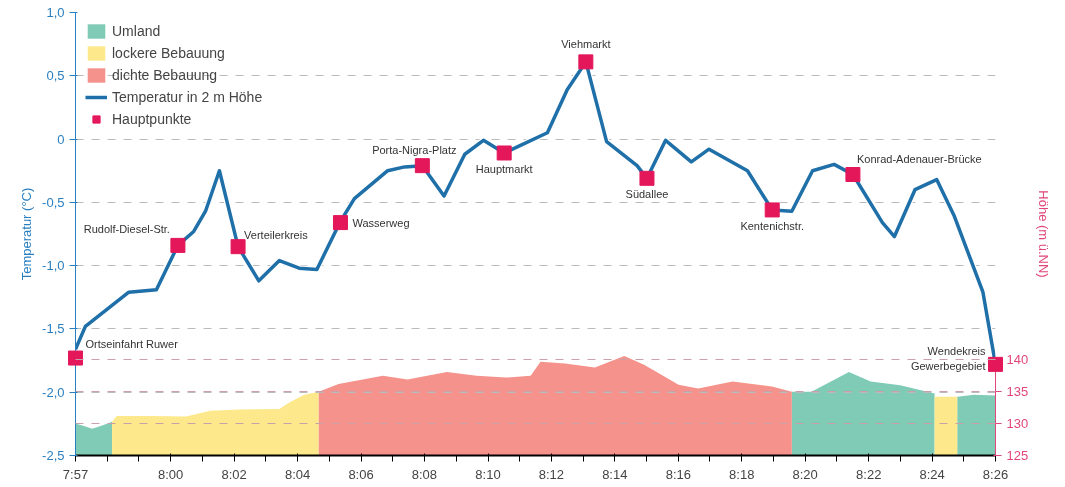  Describe the element at coordinates (234, 474) in the screenshot. I see `x-tick-label: 8:02` at that location.